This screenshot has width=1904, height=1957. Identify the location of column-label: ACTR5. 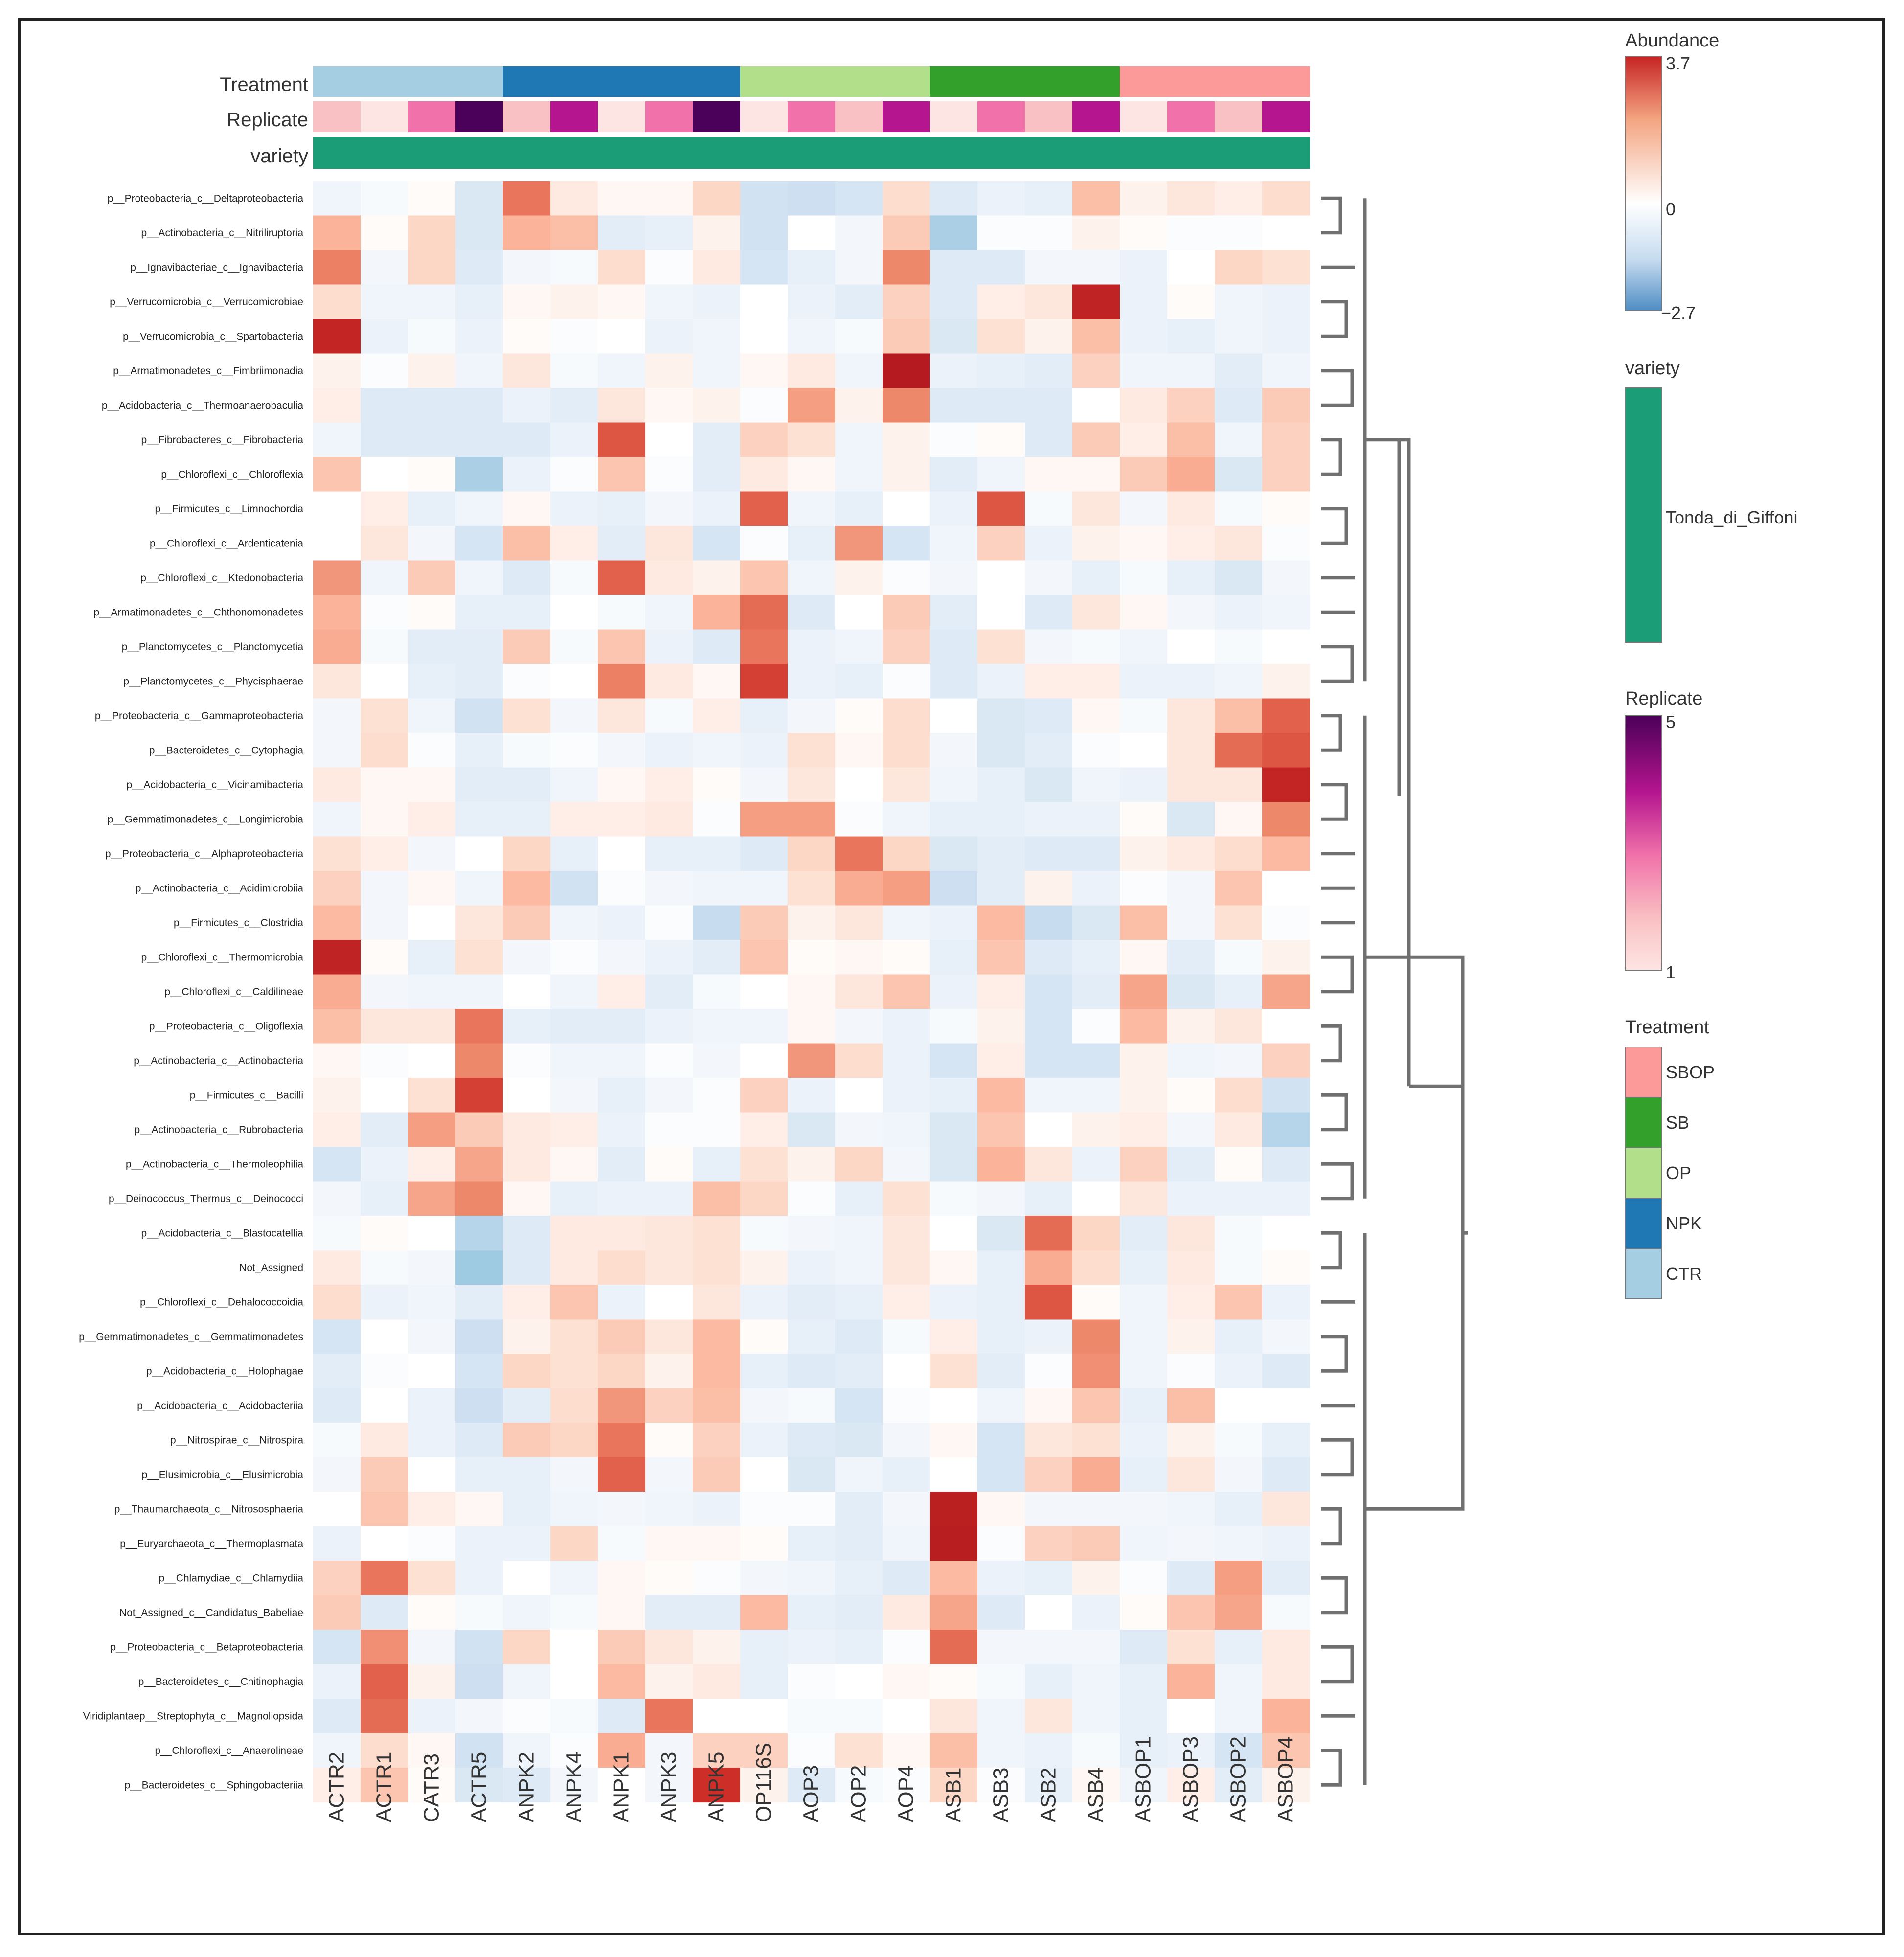
(479, 1787).